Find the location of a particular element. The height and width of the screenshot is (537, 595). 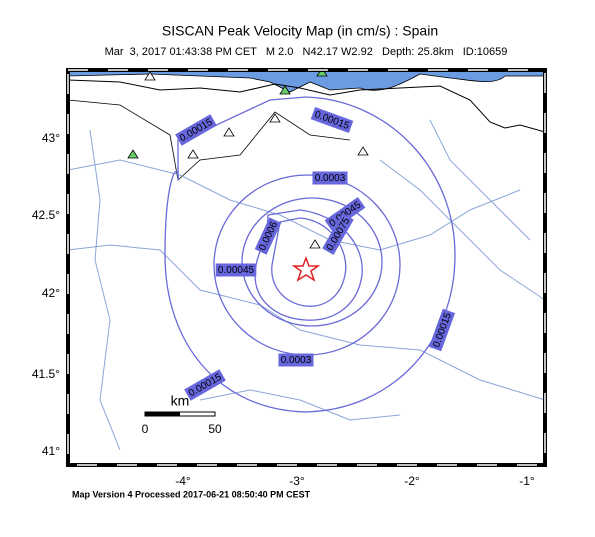

lat-label: 42.5° is located at coordinates (46, 215).